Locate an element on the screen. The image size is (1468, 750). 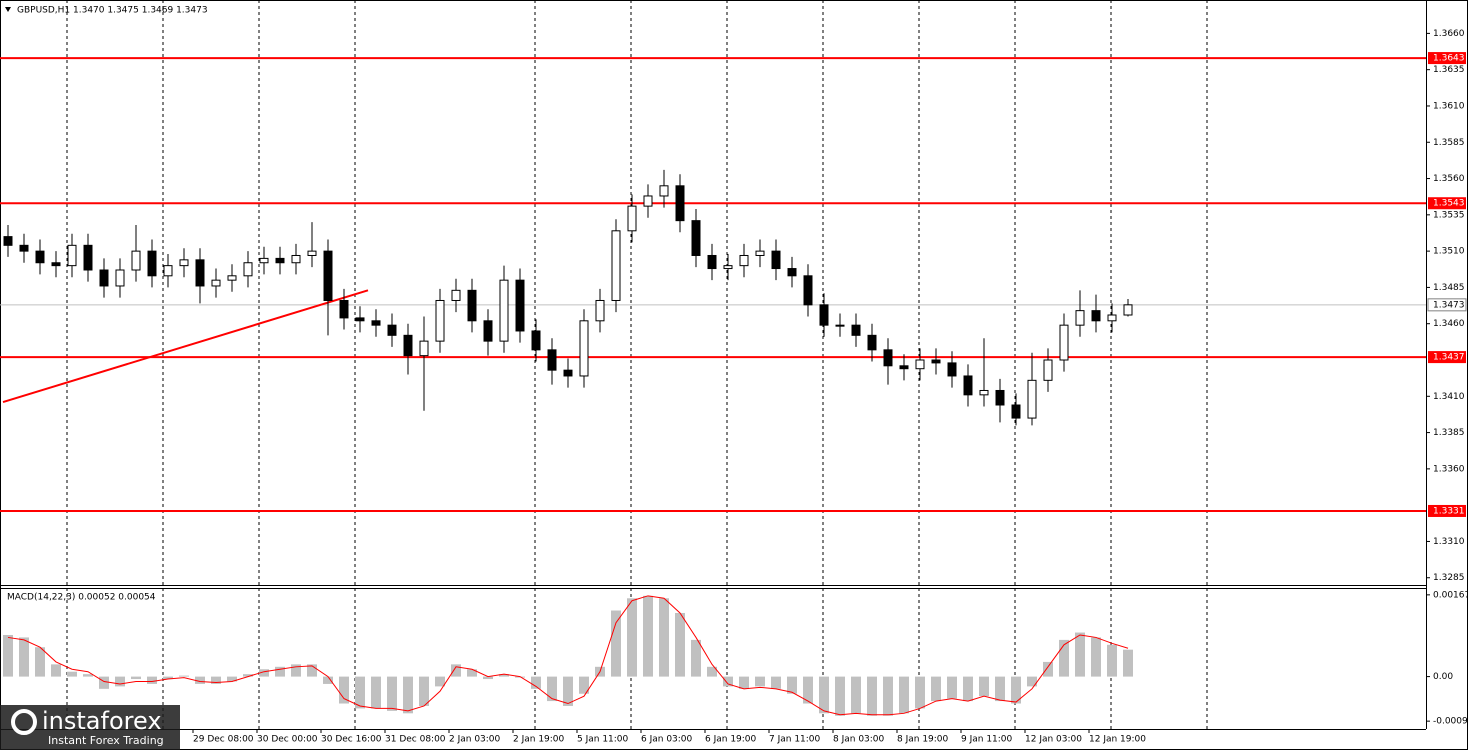
y-tick-label: 1.3535 is located at coordinates (1449, 215).